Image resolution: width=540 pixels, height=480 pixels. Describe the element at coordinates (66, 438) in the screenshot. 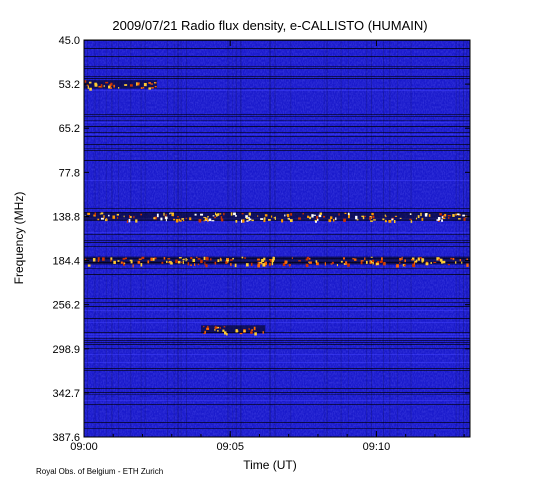

I see `y-tick-label: 387.6` at that location.